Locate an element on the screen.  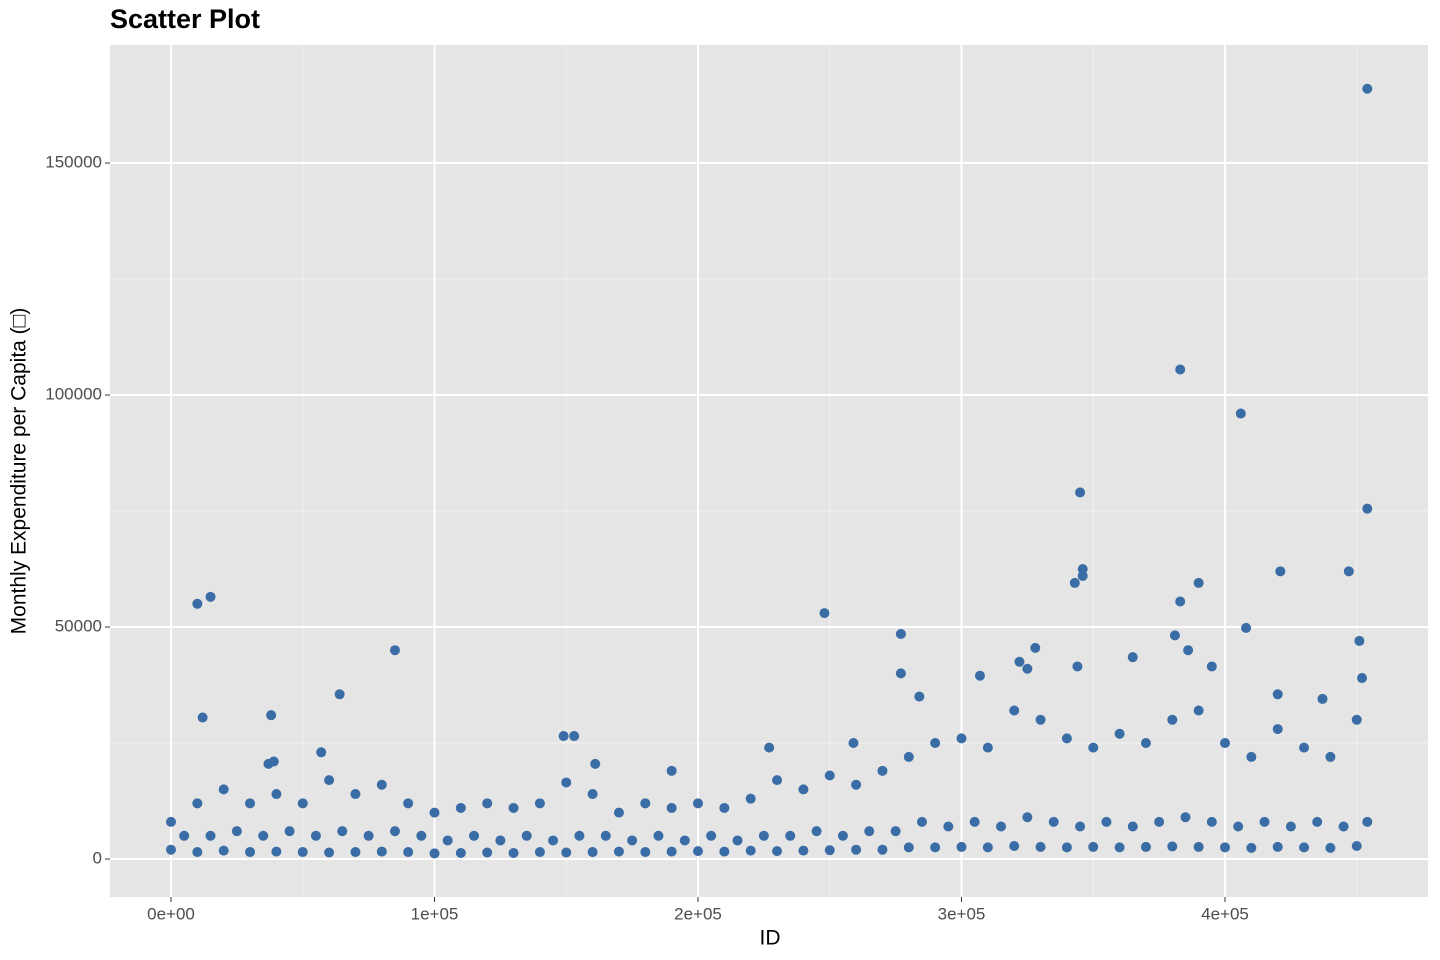
x-tick-label: 4e+05 is located at coordinates (1225, 913).